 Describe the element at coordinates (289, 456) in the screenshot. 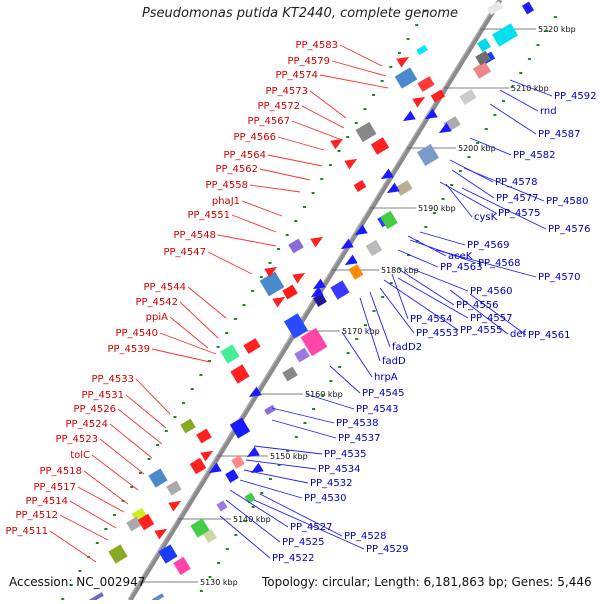

I see `kbp-tick-label: 5150 kbp` at that location.